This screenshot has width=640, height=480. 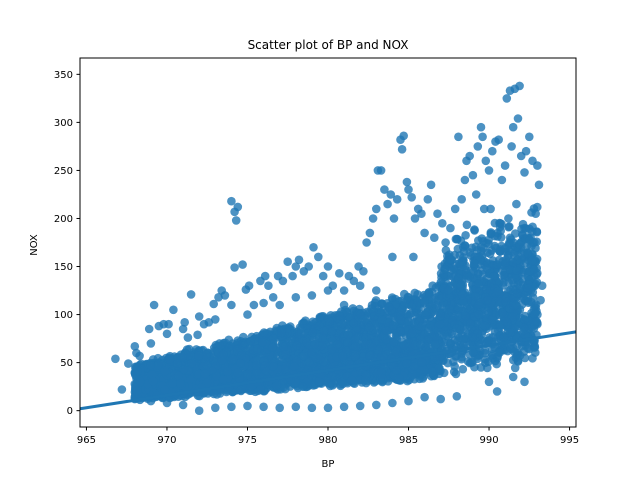 I want to click on y-axis-label: NOX, so click(x=34, y=245).